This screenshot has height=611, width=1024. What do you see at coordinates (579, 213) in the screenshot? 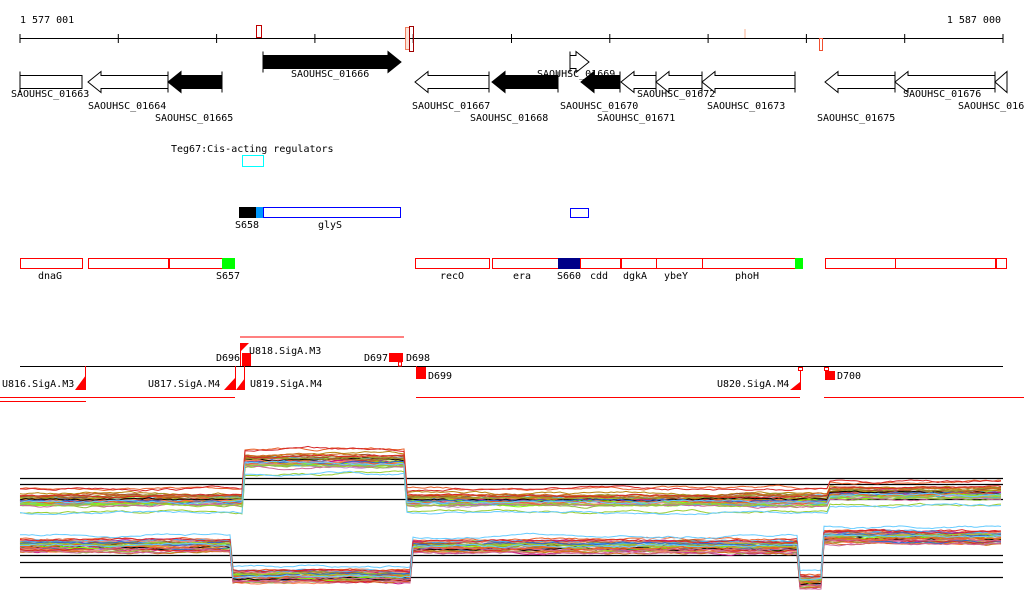
I see `operon-feature` at bounding box center [579, 213].